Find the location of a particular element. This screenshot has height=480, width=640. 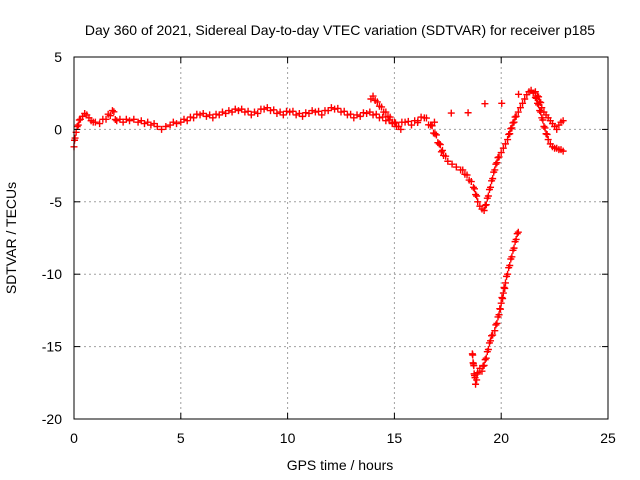

y-tick-label: 5 is located at coordinates (58, 57).